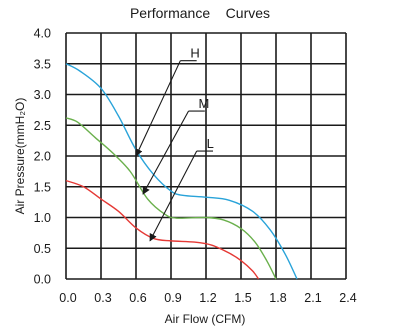  I want to click on y-tick-label: 2.5, so click(42, 126).